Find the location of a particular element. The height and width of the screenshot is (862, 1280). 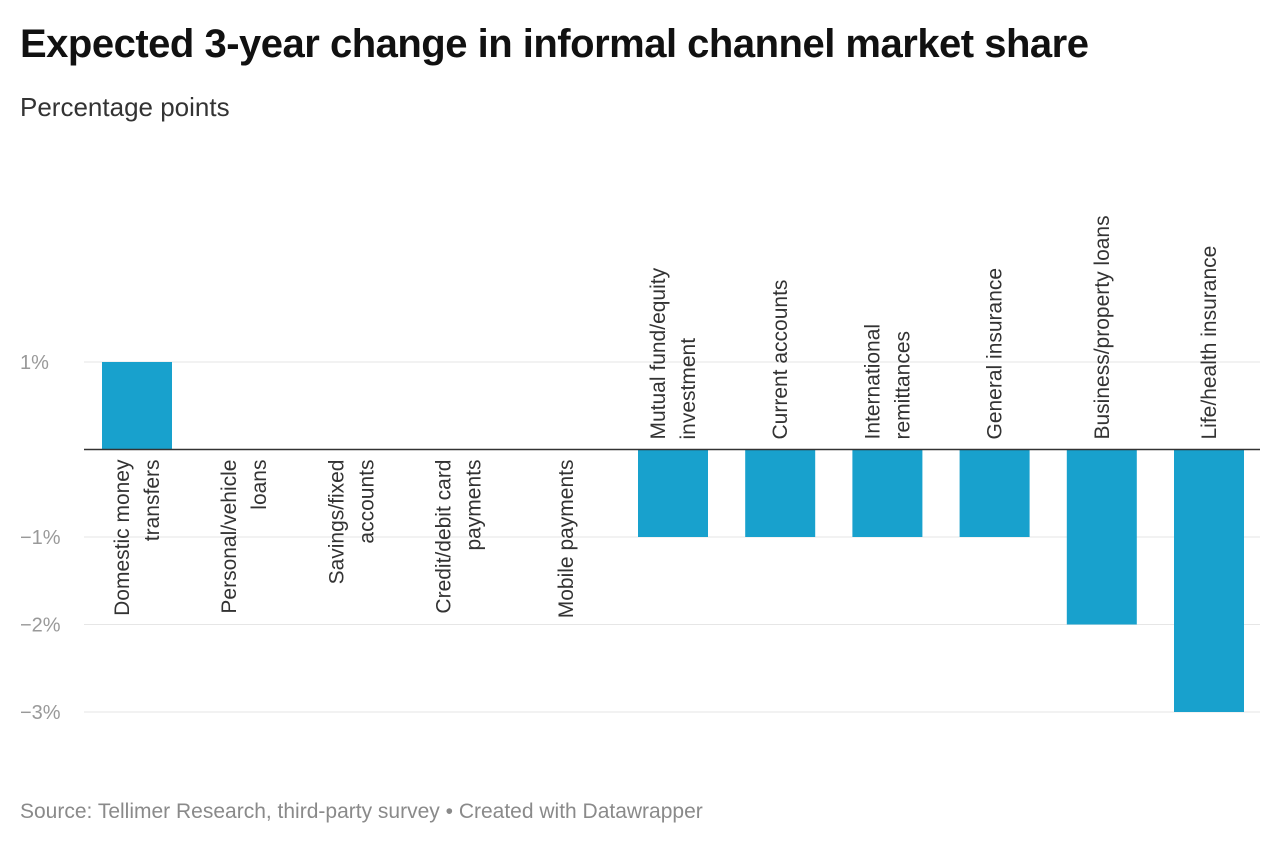

y-tick-label: −2% is located at coordinates (40, 626).